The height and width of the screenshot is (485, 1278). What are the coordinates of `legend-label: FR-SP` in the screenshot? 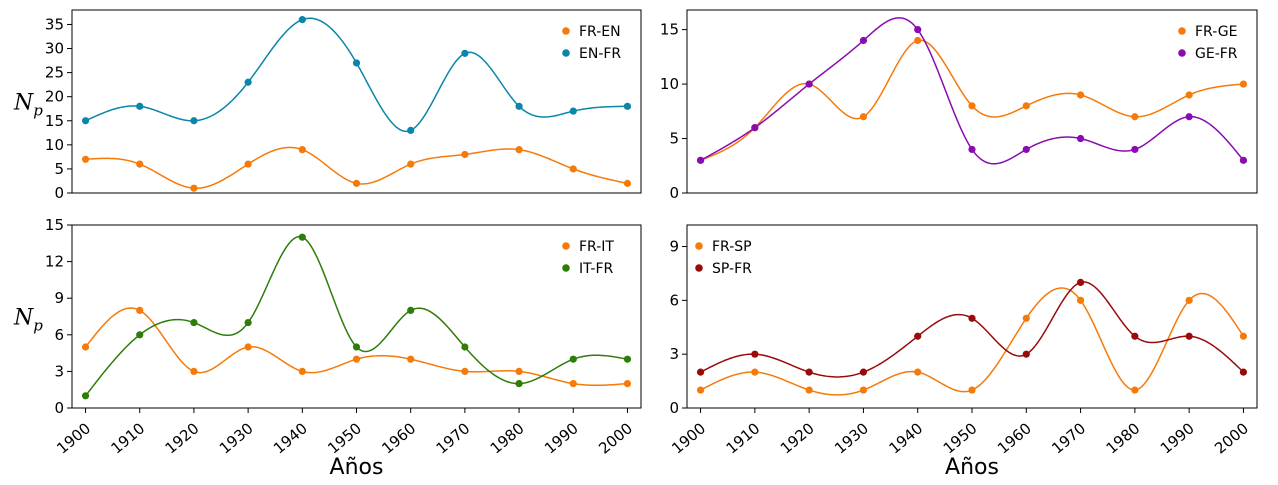 It's located at (732, 247).